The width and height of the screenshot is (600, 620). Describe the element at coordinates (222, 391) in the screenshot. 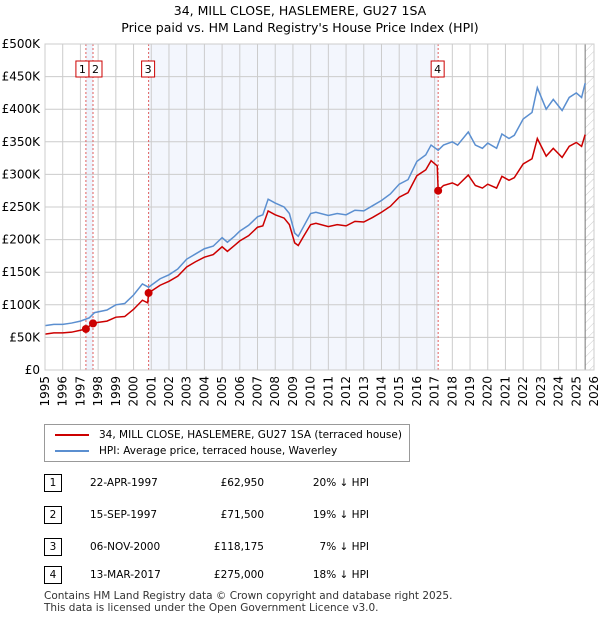

I see `x-tick-label: 2005` at that location.